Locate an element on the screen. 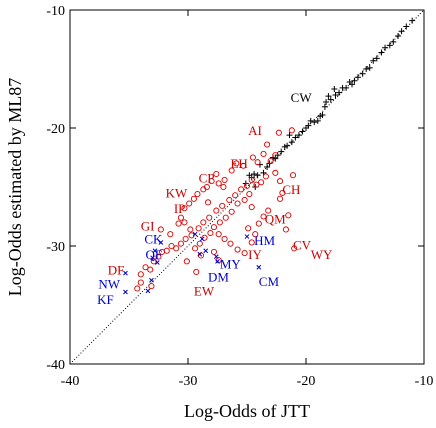 The image size is (436, 428). y-tick-label: -20 is located at coordinates (55, 129).